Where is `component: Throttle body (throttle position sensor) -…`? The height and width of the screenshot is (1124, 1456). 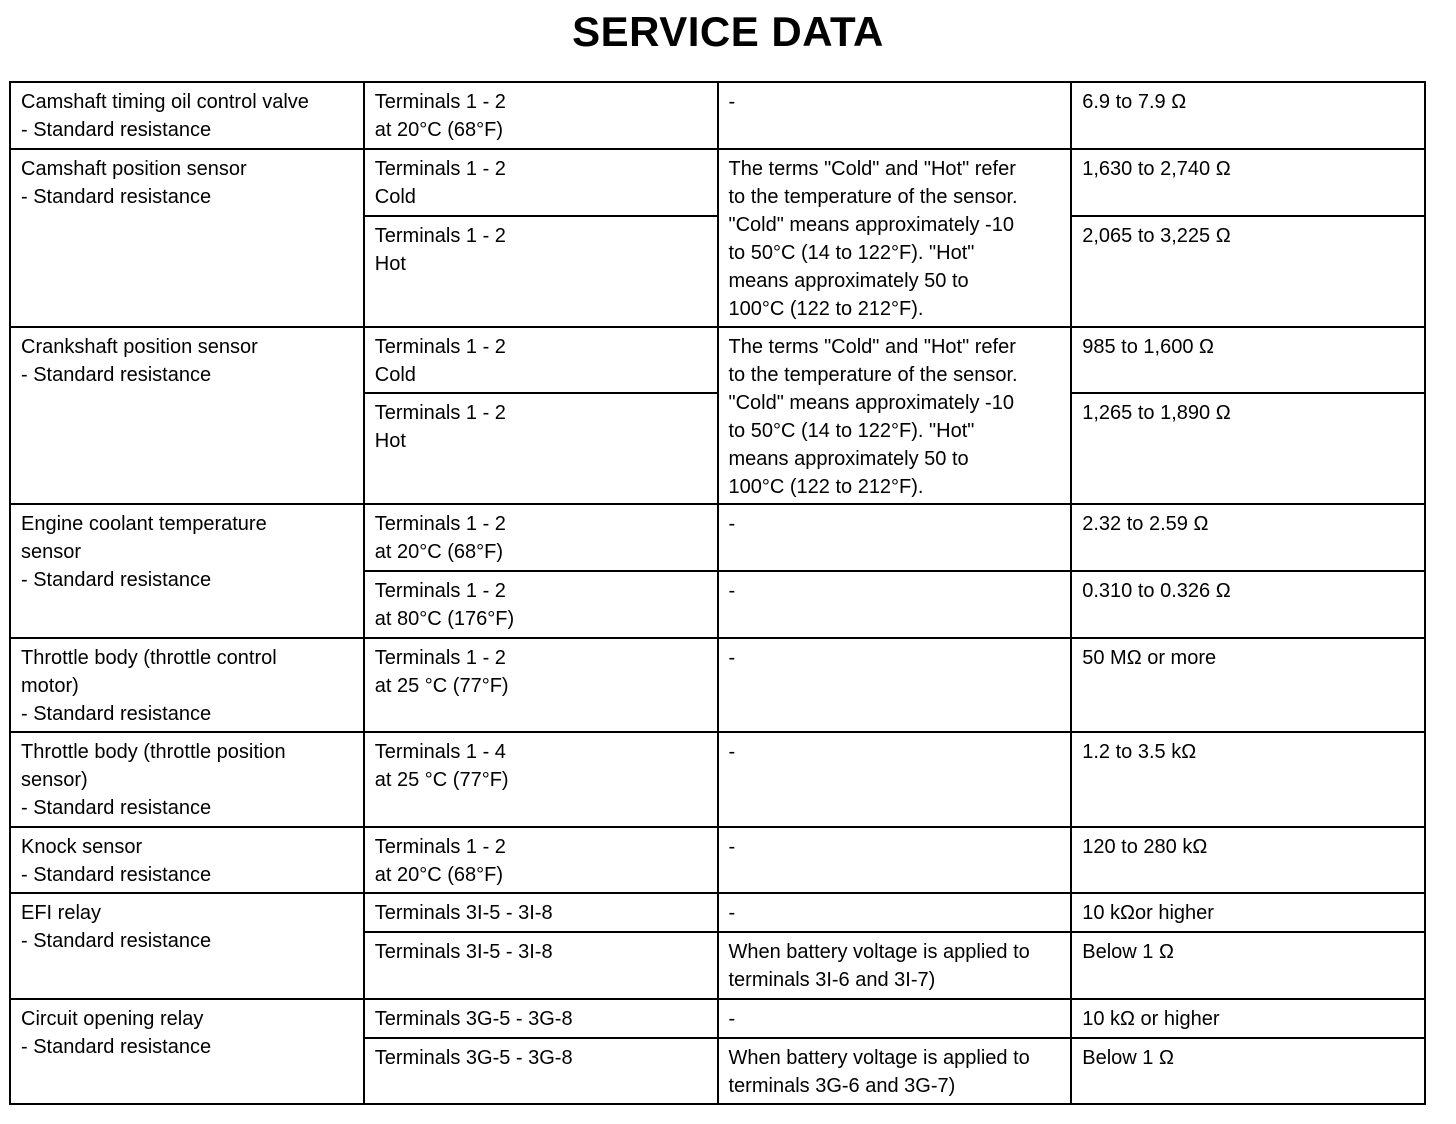 component: Throttle body (throttle position sensor) -… is located at coordinates (187, 779).